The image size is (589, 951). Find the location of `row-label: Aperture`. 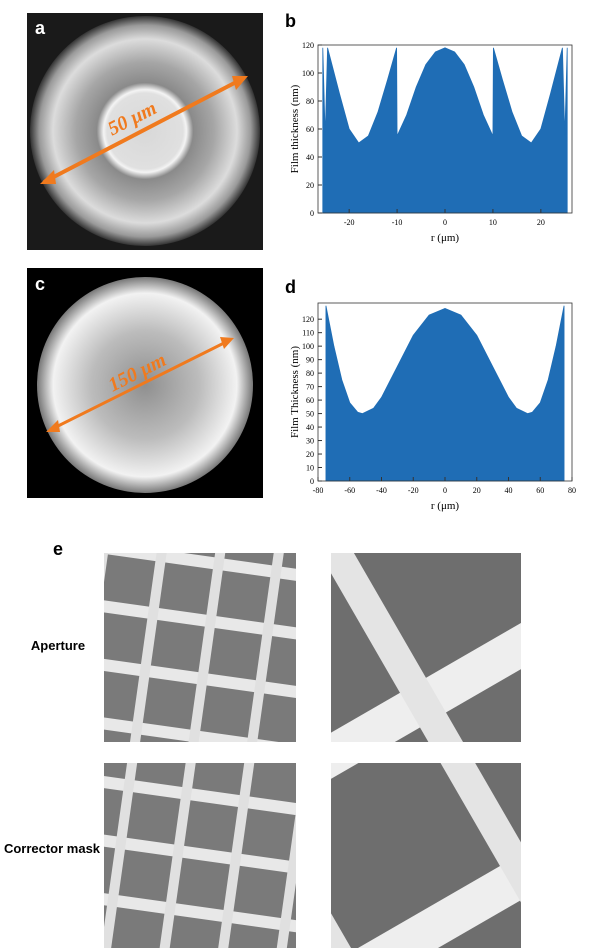

row-label: Aperture is located at coordinates (58, 645).